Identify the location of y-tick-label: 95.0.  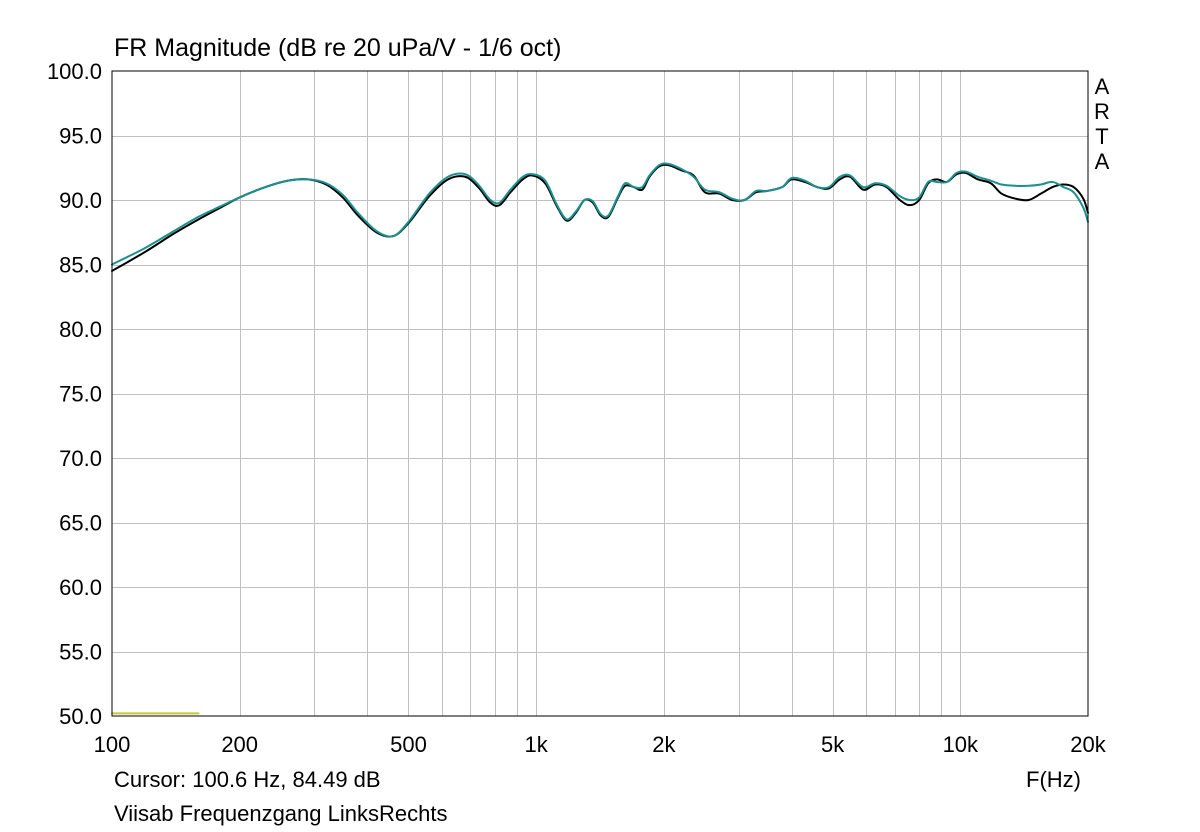
(80, 136).